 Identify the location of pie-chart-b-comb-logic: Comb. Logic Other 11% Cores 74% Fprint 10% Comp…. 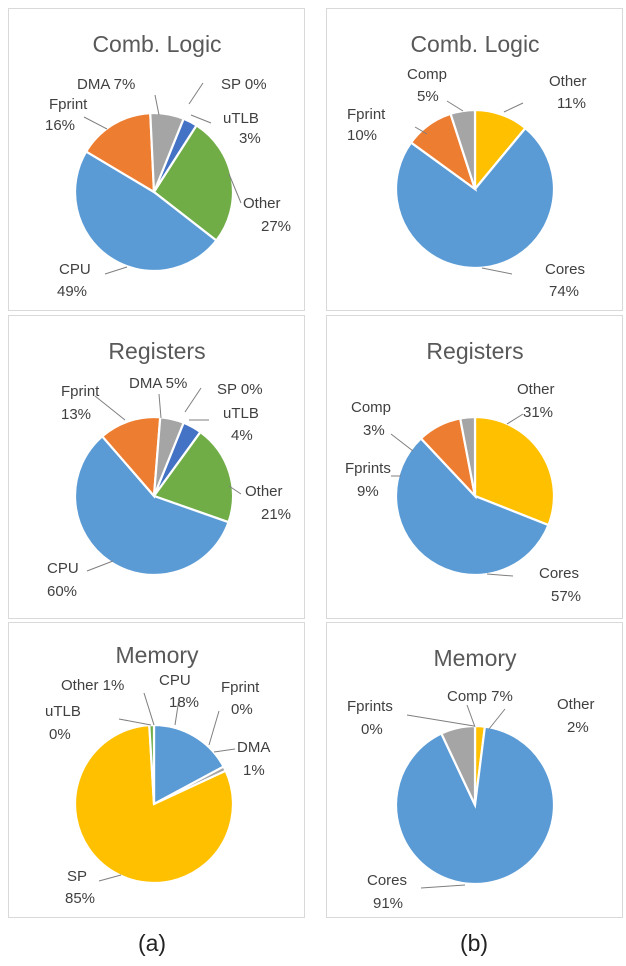
(467, 165).